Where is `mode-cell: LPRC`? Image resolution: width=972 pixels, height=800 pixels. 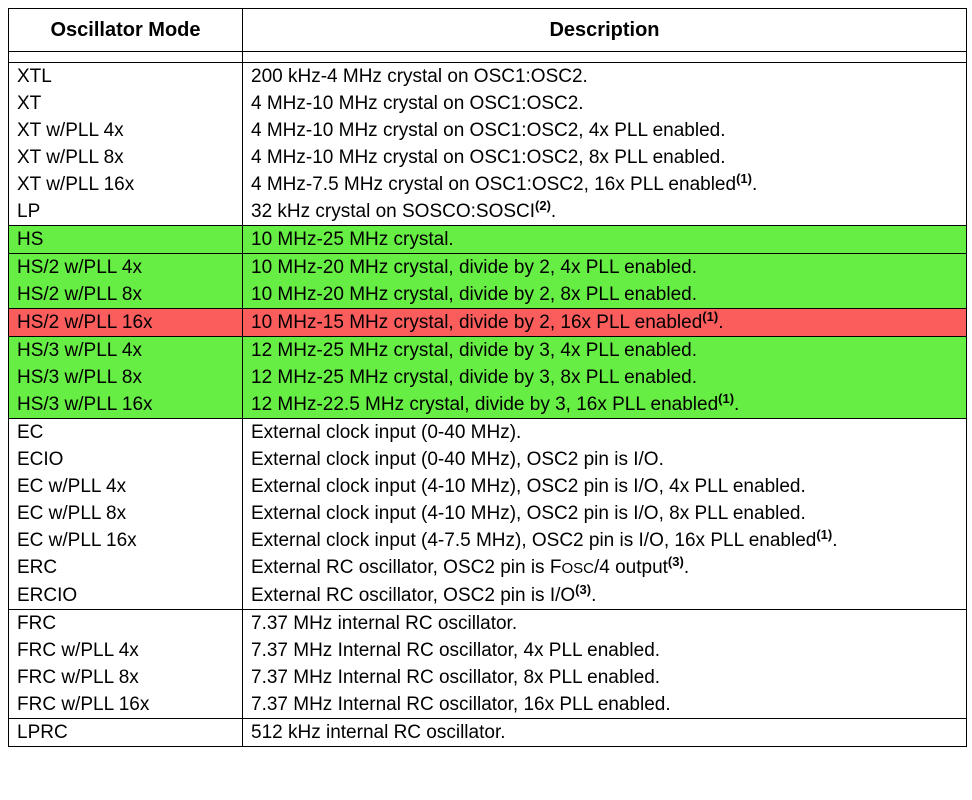 mode-cell: LPRC is located at coordinates (125, 732).